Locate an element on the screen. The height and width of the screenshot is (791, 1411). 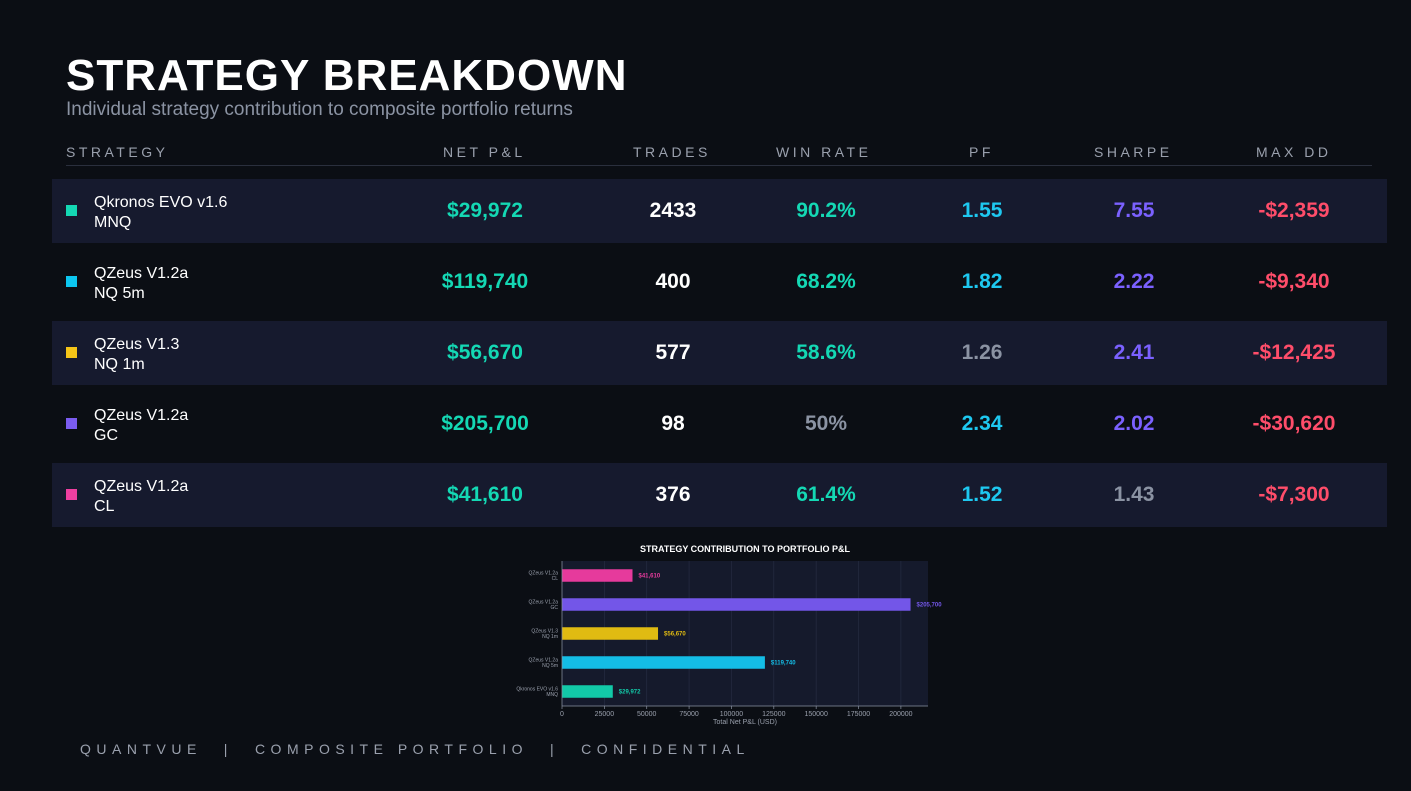
strategy-name: Qkronos EVO v1.6 MNQ is located at coordinates (160, 213).